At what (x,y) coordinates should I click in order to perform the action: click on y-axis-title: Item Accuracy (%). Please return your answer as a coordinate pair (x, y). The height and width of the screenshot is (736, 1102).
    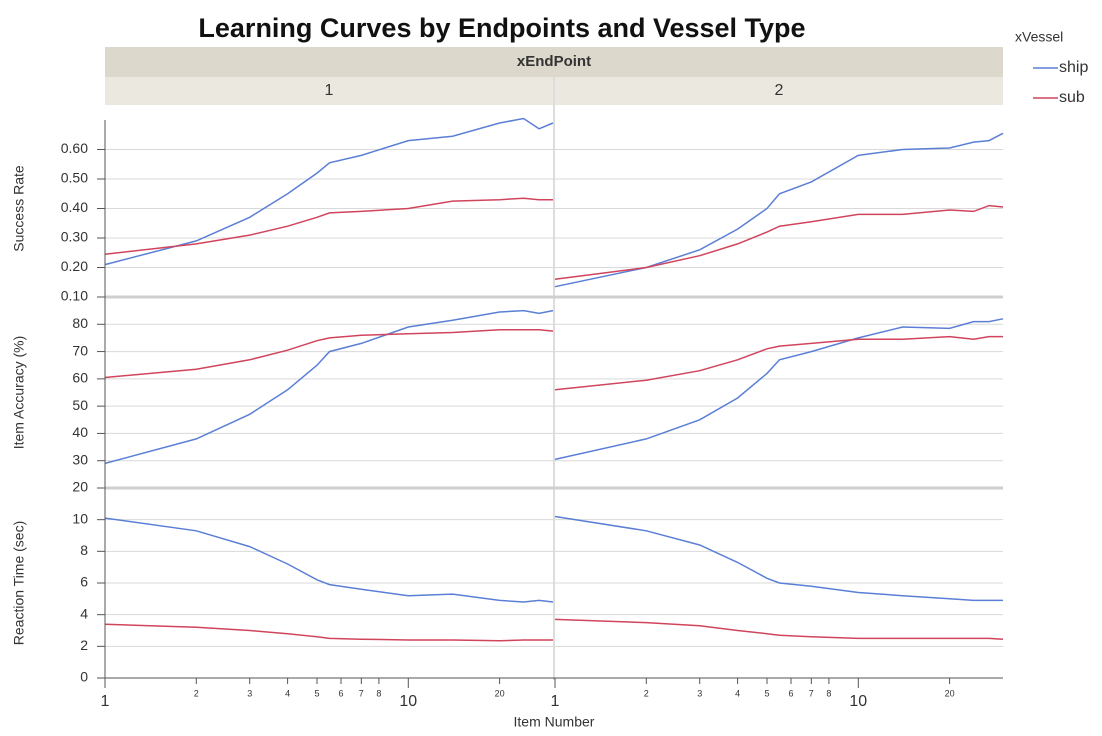
    Looking at the image, I should click on (19, 393).